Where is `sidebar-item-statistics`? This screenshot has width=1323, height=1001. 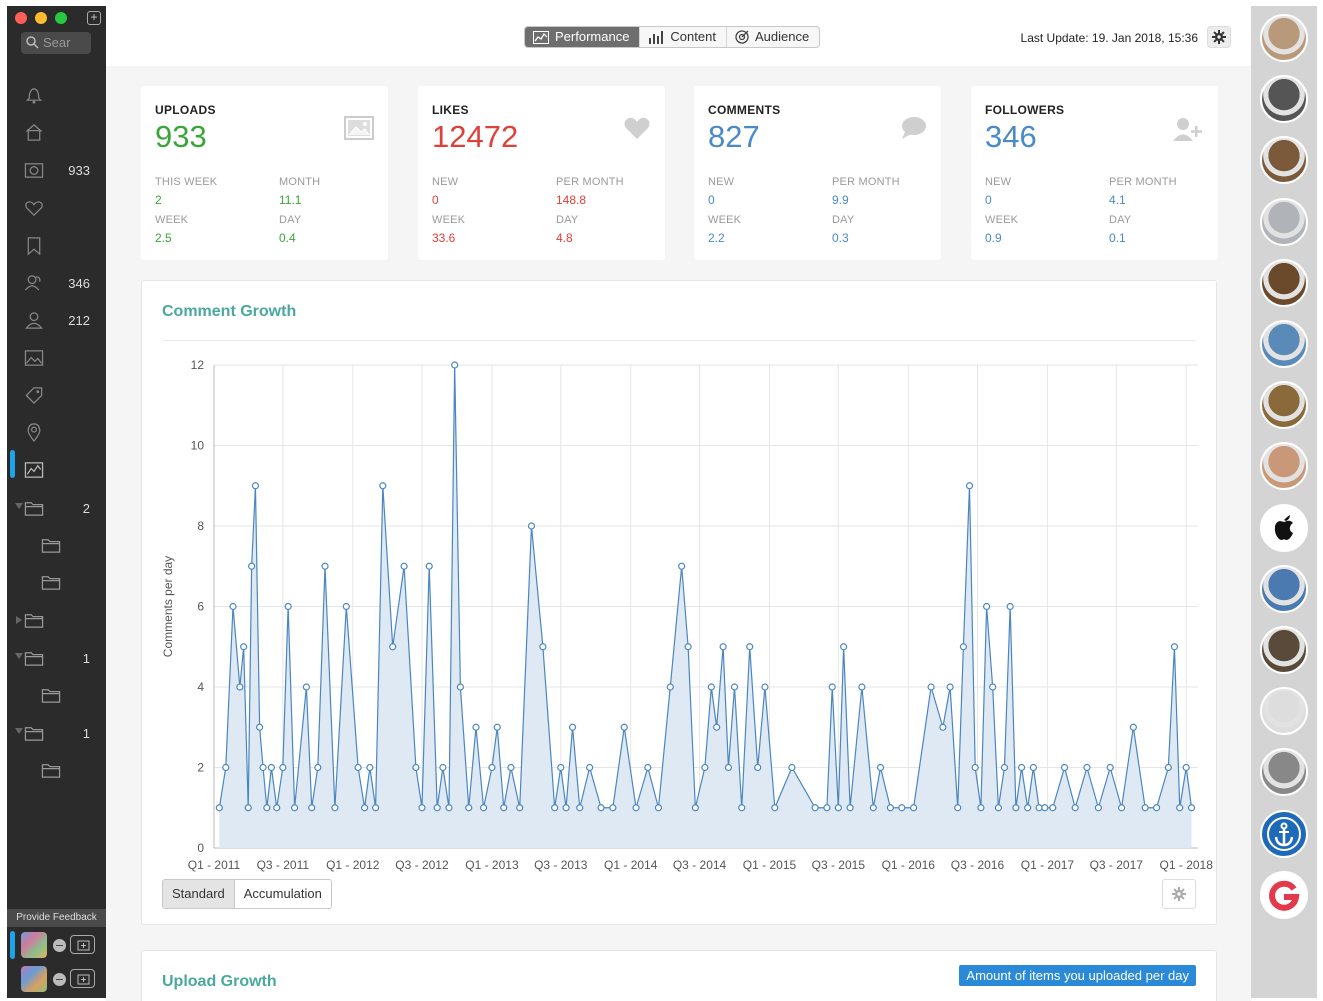
sidebar-item-statistics is located at coordinates (56, 470).